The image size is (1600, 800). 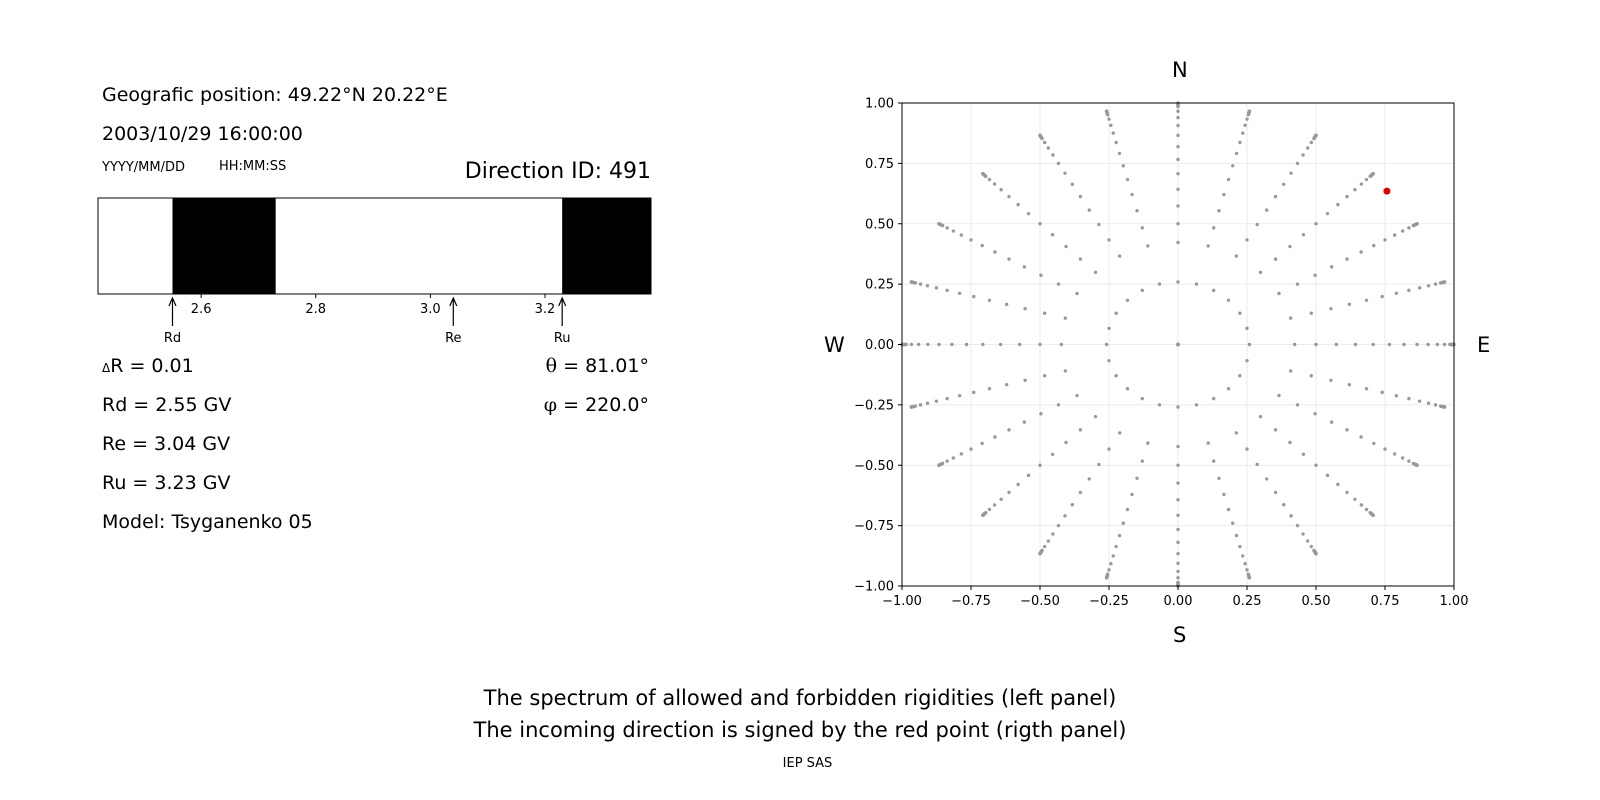 I want to click on compass-west: W, so click(x=834, y=345).